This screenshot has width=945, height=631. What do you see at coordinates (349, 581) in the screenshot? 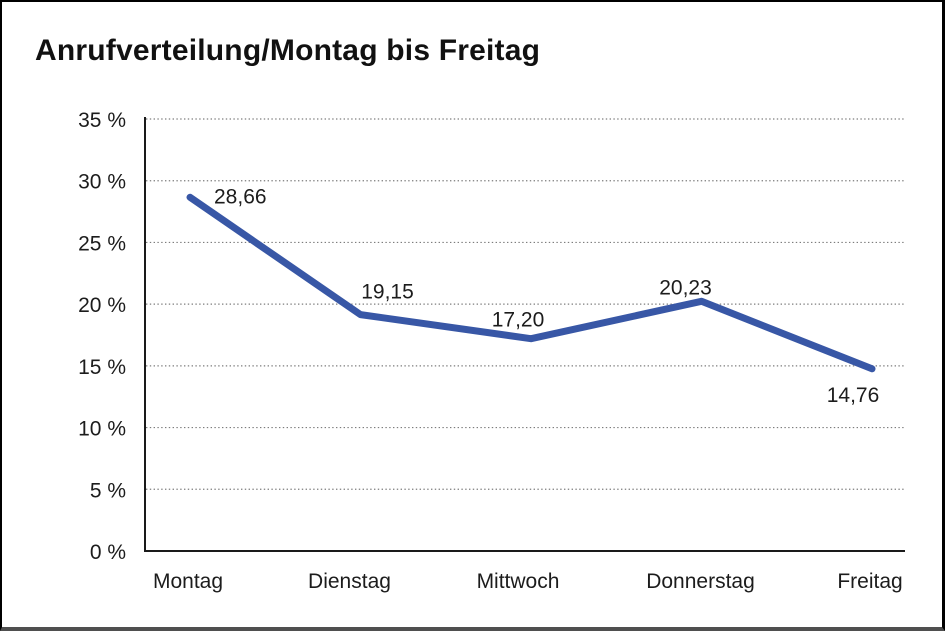
I see `x-axis-category-label: Dienstag` at bounding box center [349, 581].